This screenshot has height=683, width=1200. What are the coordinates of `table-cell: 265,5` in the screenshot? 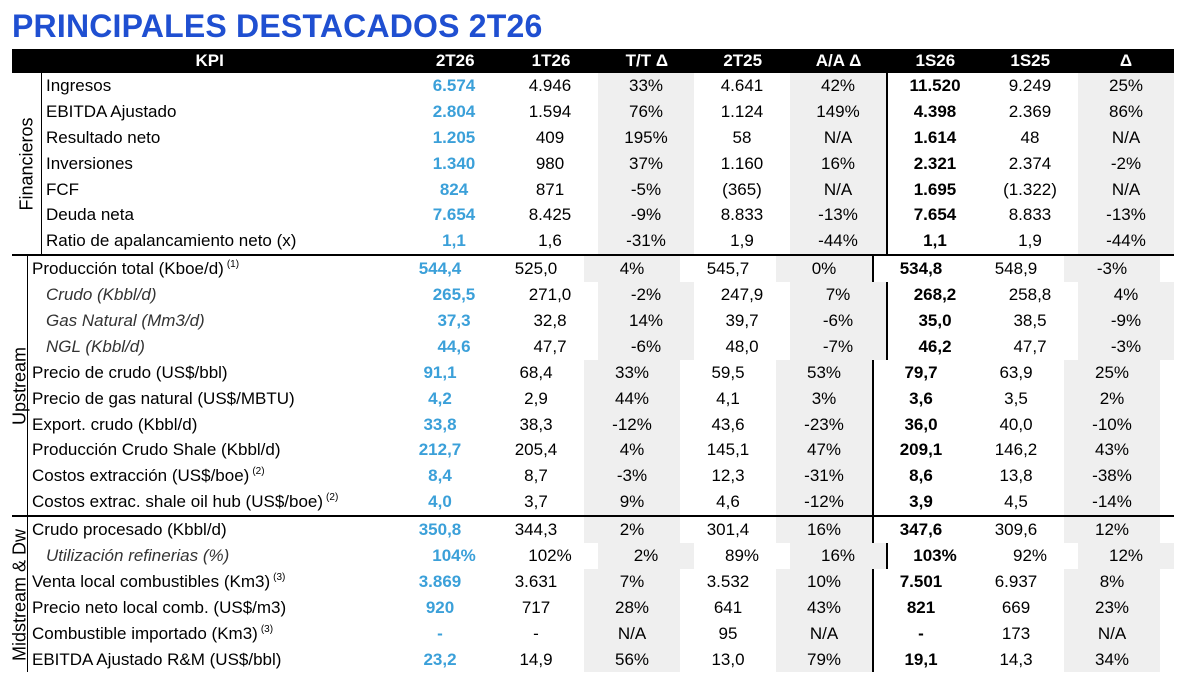 It's located at (454, 295).